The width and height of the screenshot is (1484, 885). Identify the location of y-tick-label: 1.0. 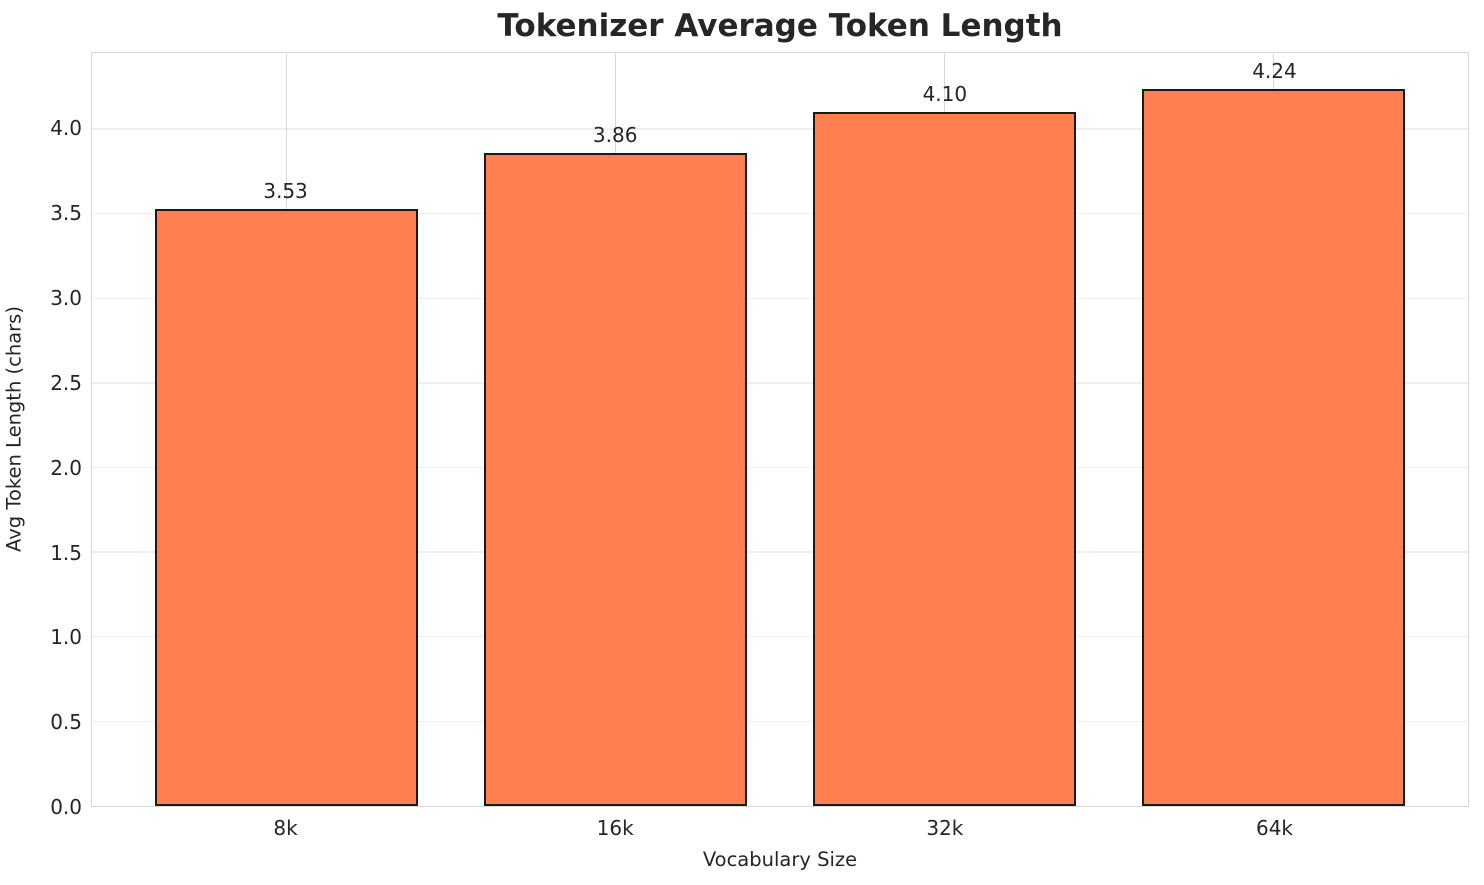
(66, 637).